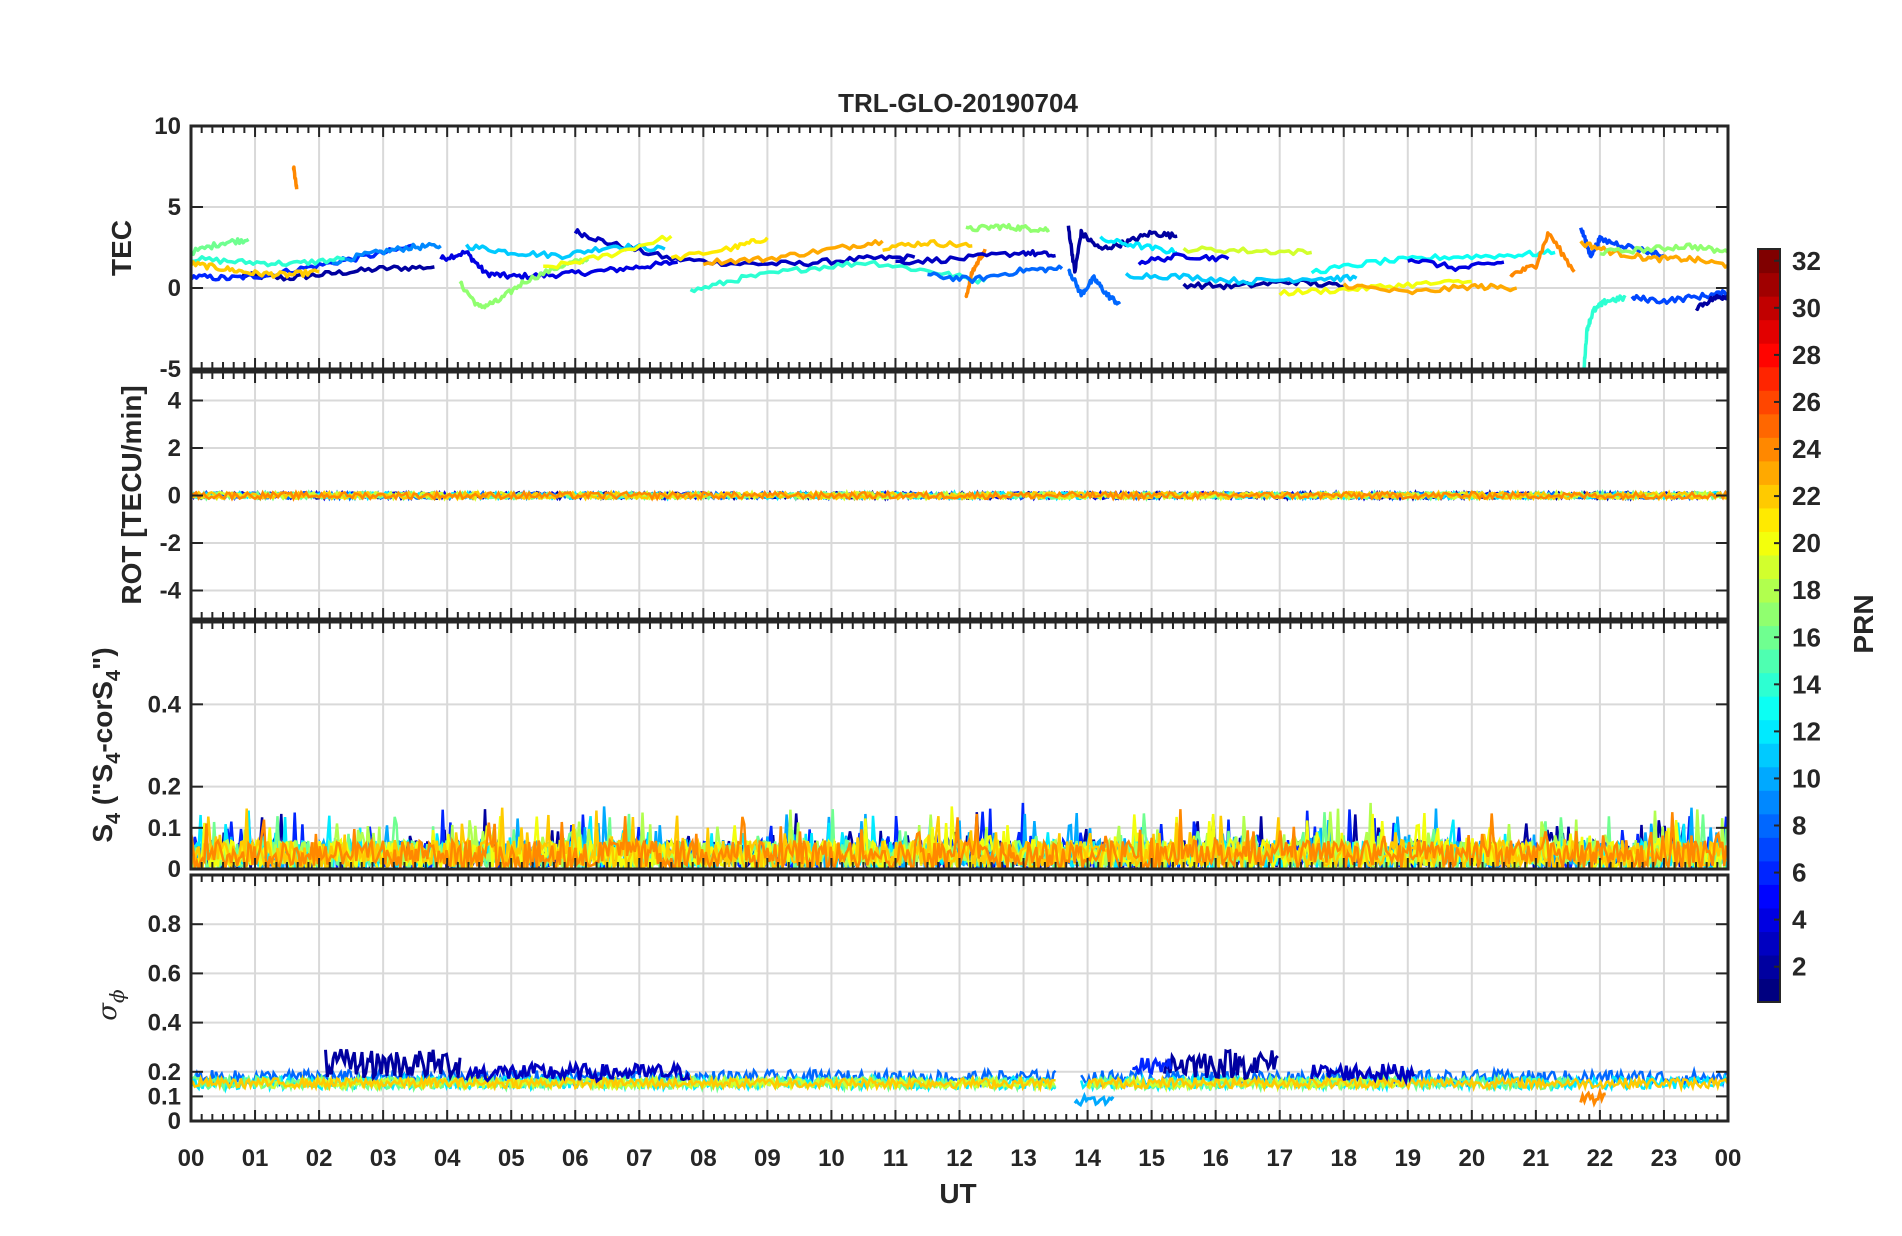  What do you see at coordinates (1806, 449) in the screenshot?
I see `colorbar-tick-label: 24` at bounding box center [1806, 449].